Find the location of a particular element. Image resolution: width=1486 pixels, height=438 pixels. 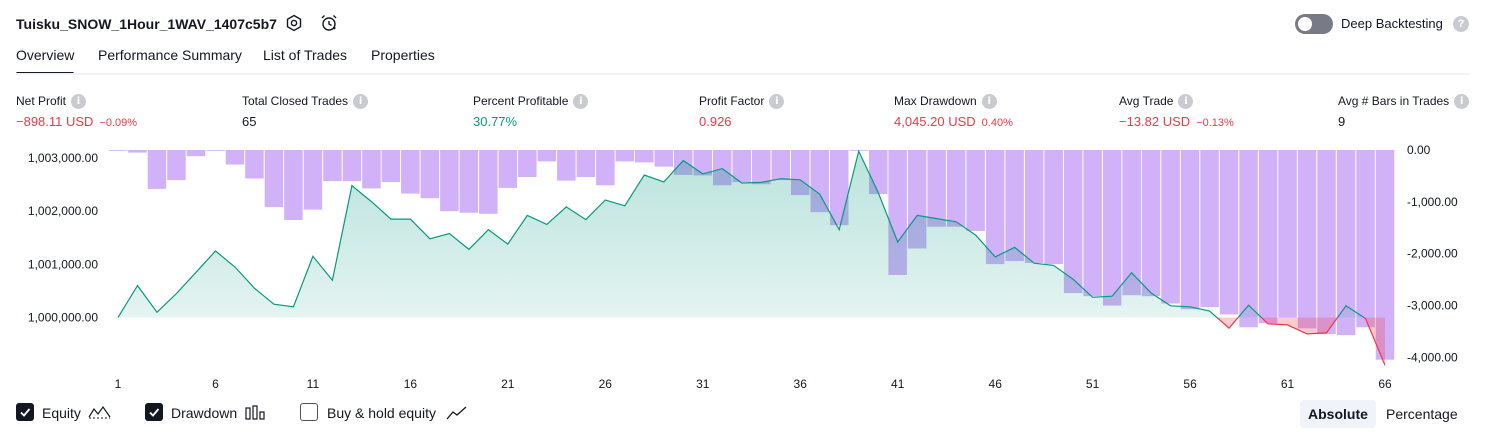

metric-value: 4,045.20 USD is located at coordinates (935, 121).